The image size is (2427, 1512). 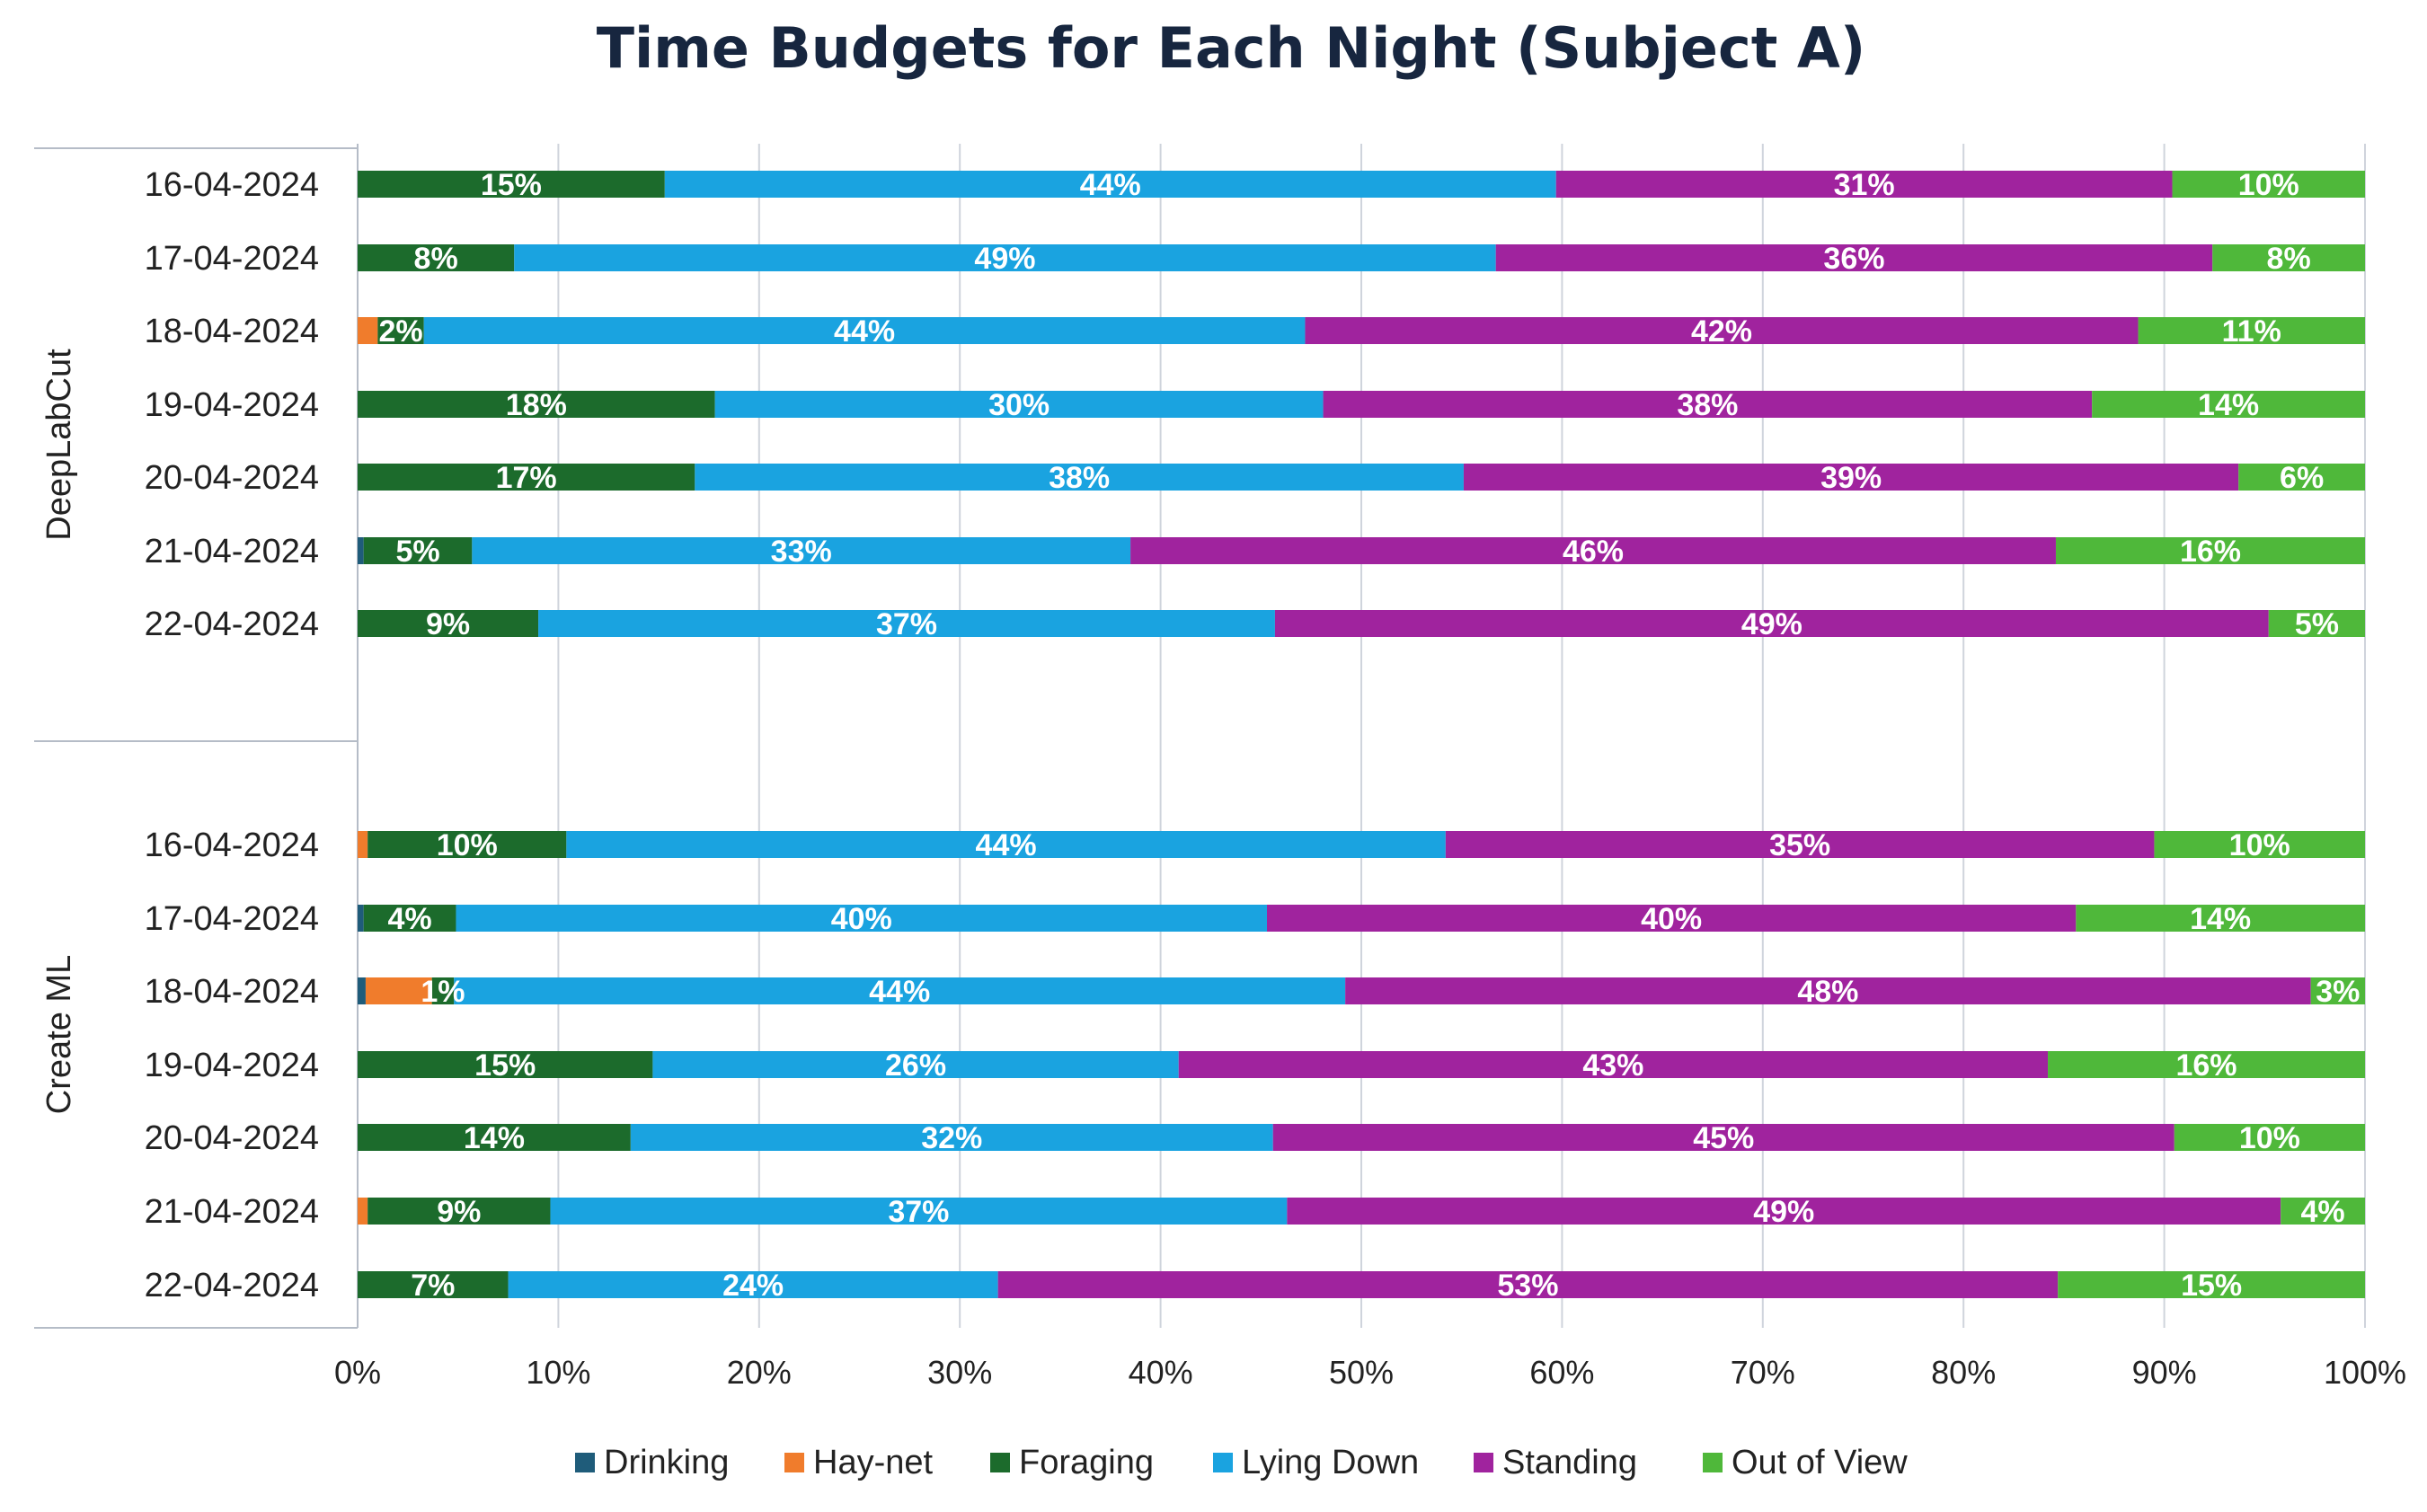 I want to click on legend-item: Standing, so click(x=1556, y=1463).